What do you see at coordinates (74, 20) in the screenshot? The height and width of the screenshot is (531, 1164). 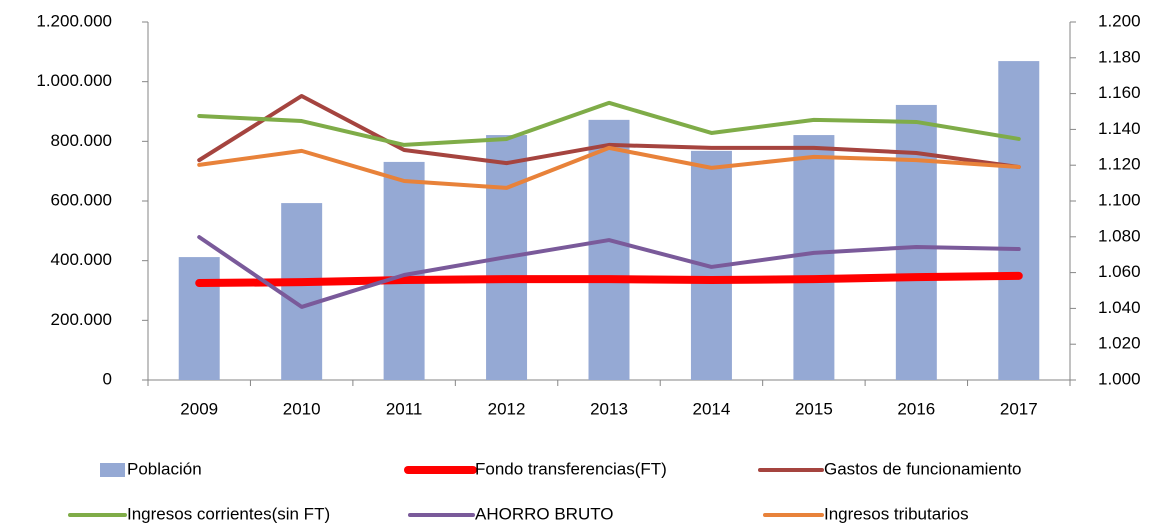 I see `y-tick-label: 1.200.000` at bounding box center [74, 20].